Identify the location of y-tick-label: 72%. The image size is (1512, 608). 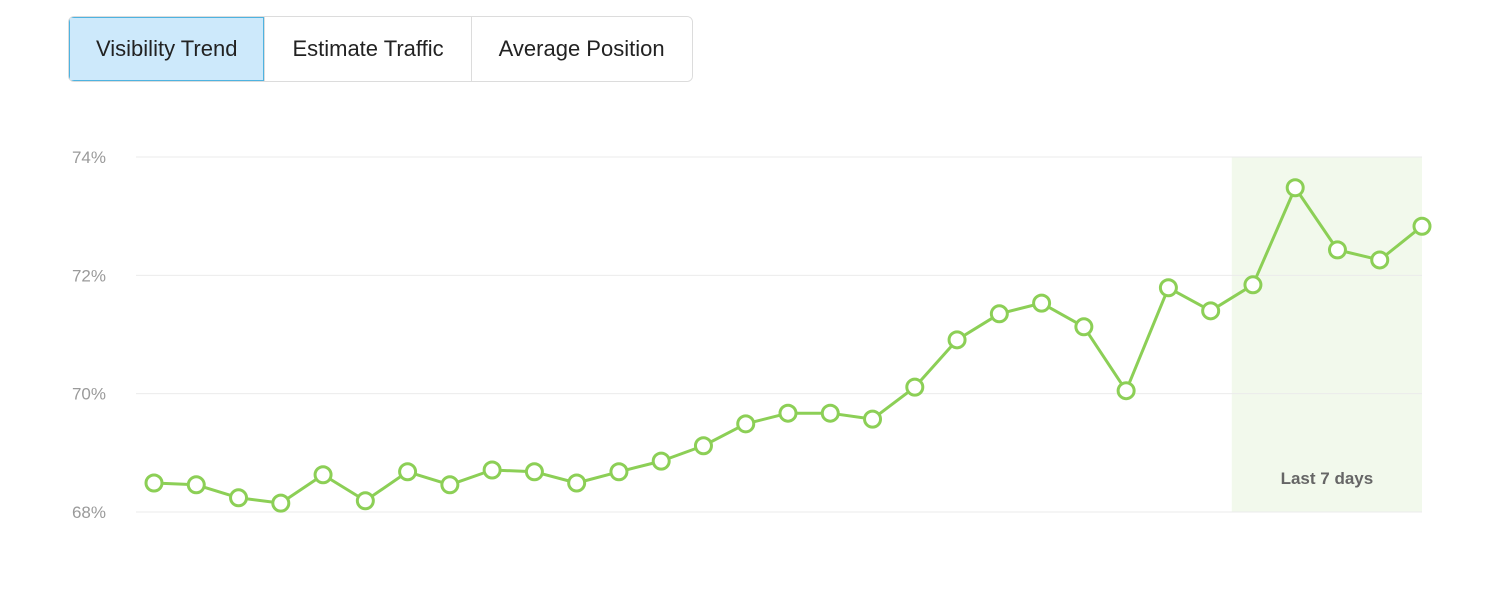
(89, 275).